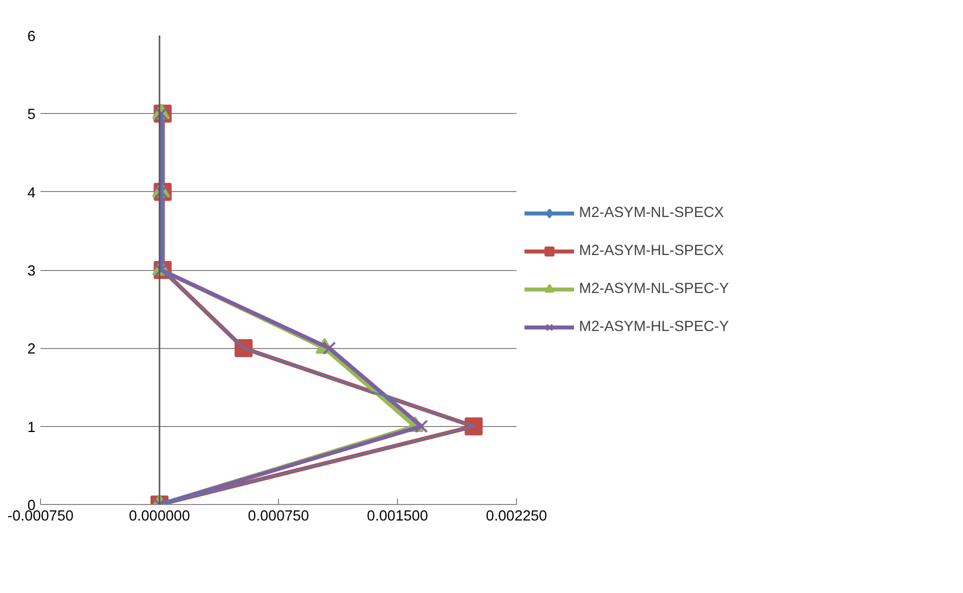 The height and width of the screenshot is (593, 963). I want to click on y-tick-label: 2, so click(31, 350).